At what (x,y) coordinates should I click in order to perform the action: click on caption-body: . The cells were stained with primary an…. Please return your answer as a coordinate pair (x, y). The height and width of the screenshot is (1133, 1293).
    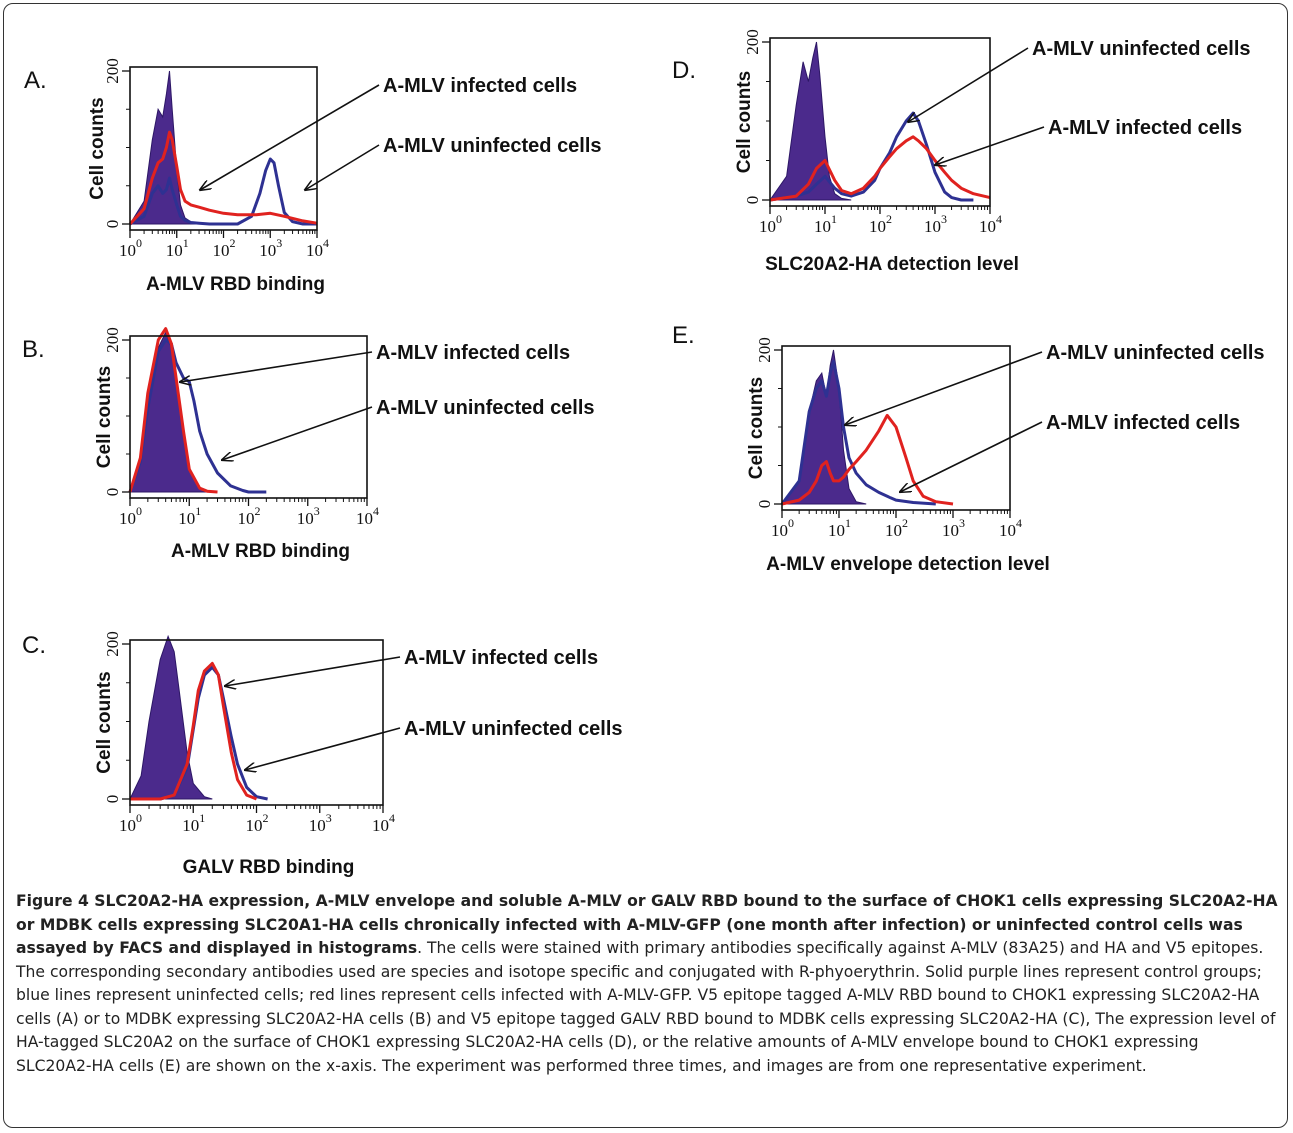
    Looking at the image, I should click on (646, 1007).